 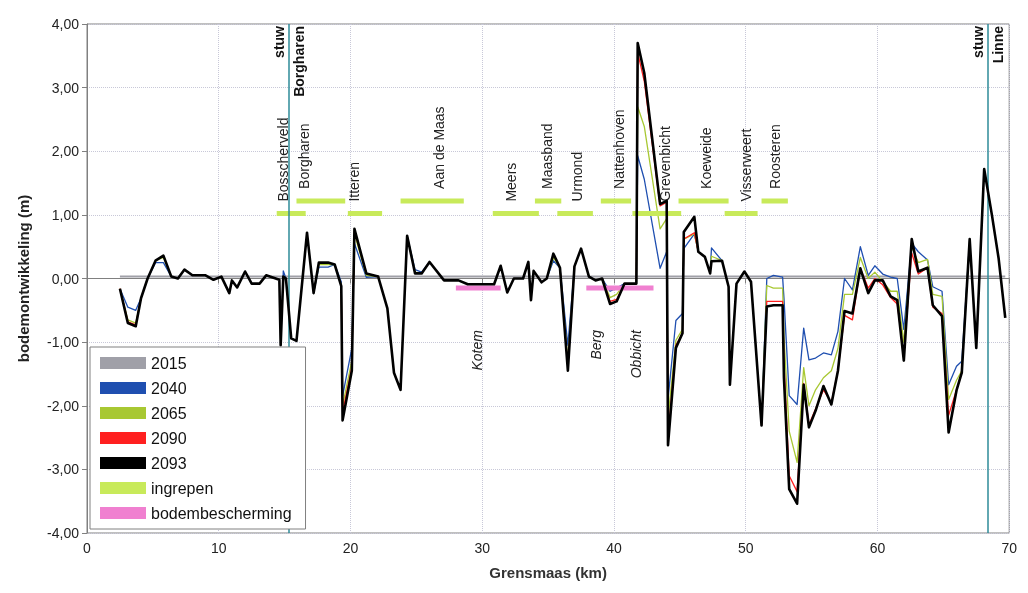 What do you see at coordinates (636, 353) in the screenshot?
I see `annotation: Obbicht` at bounding box center [636, 353].